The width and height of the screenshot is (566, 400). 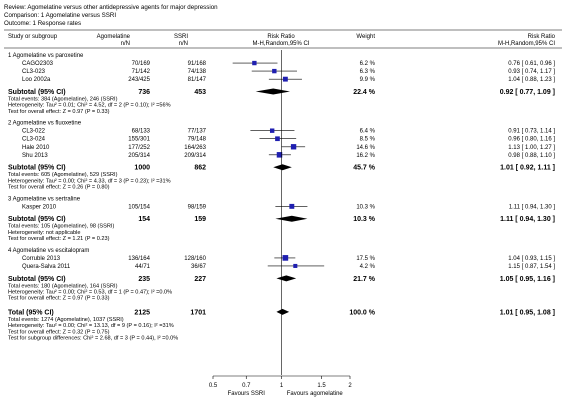 I want to click on study-ctl: 98/159, so click(x=197, y=207).